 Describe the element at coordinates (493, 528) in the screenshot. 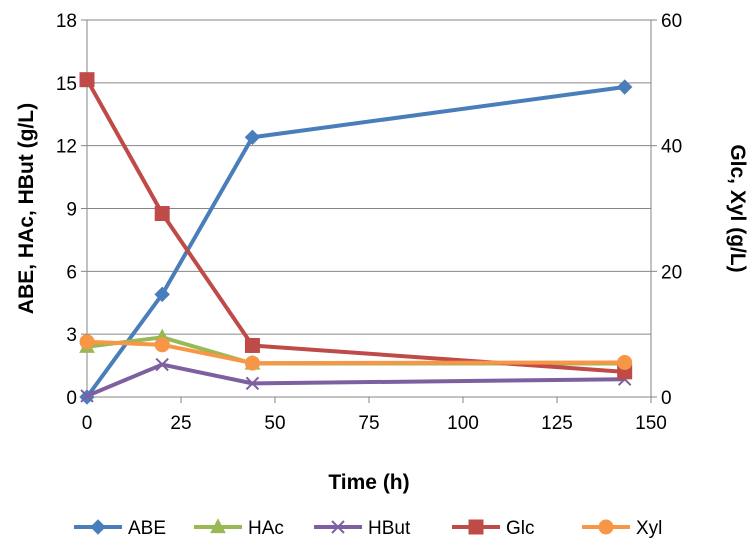

I see `legend-item-glc: Glc` at that location.